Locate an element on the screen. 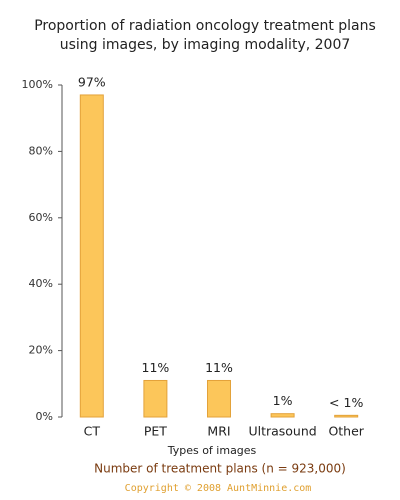 The width and height of the screenshot is (400, 500). y-tick-label: 0% is located at coordinates (44, 416).